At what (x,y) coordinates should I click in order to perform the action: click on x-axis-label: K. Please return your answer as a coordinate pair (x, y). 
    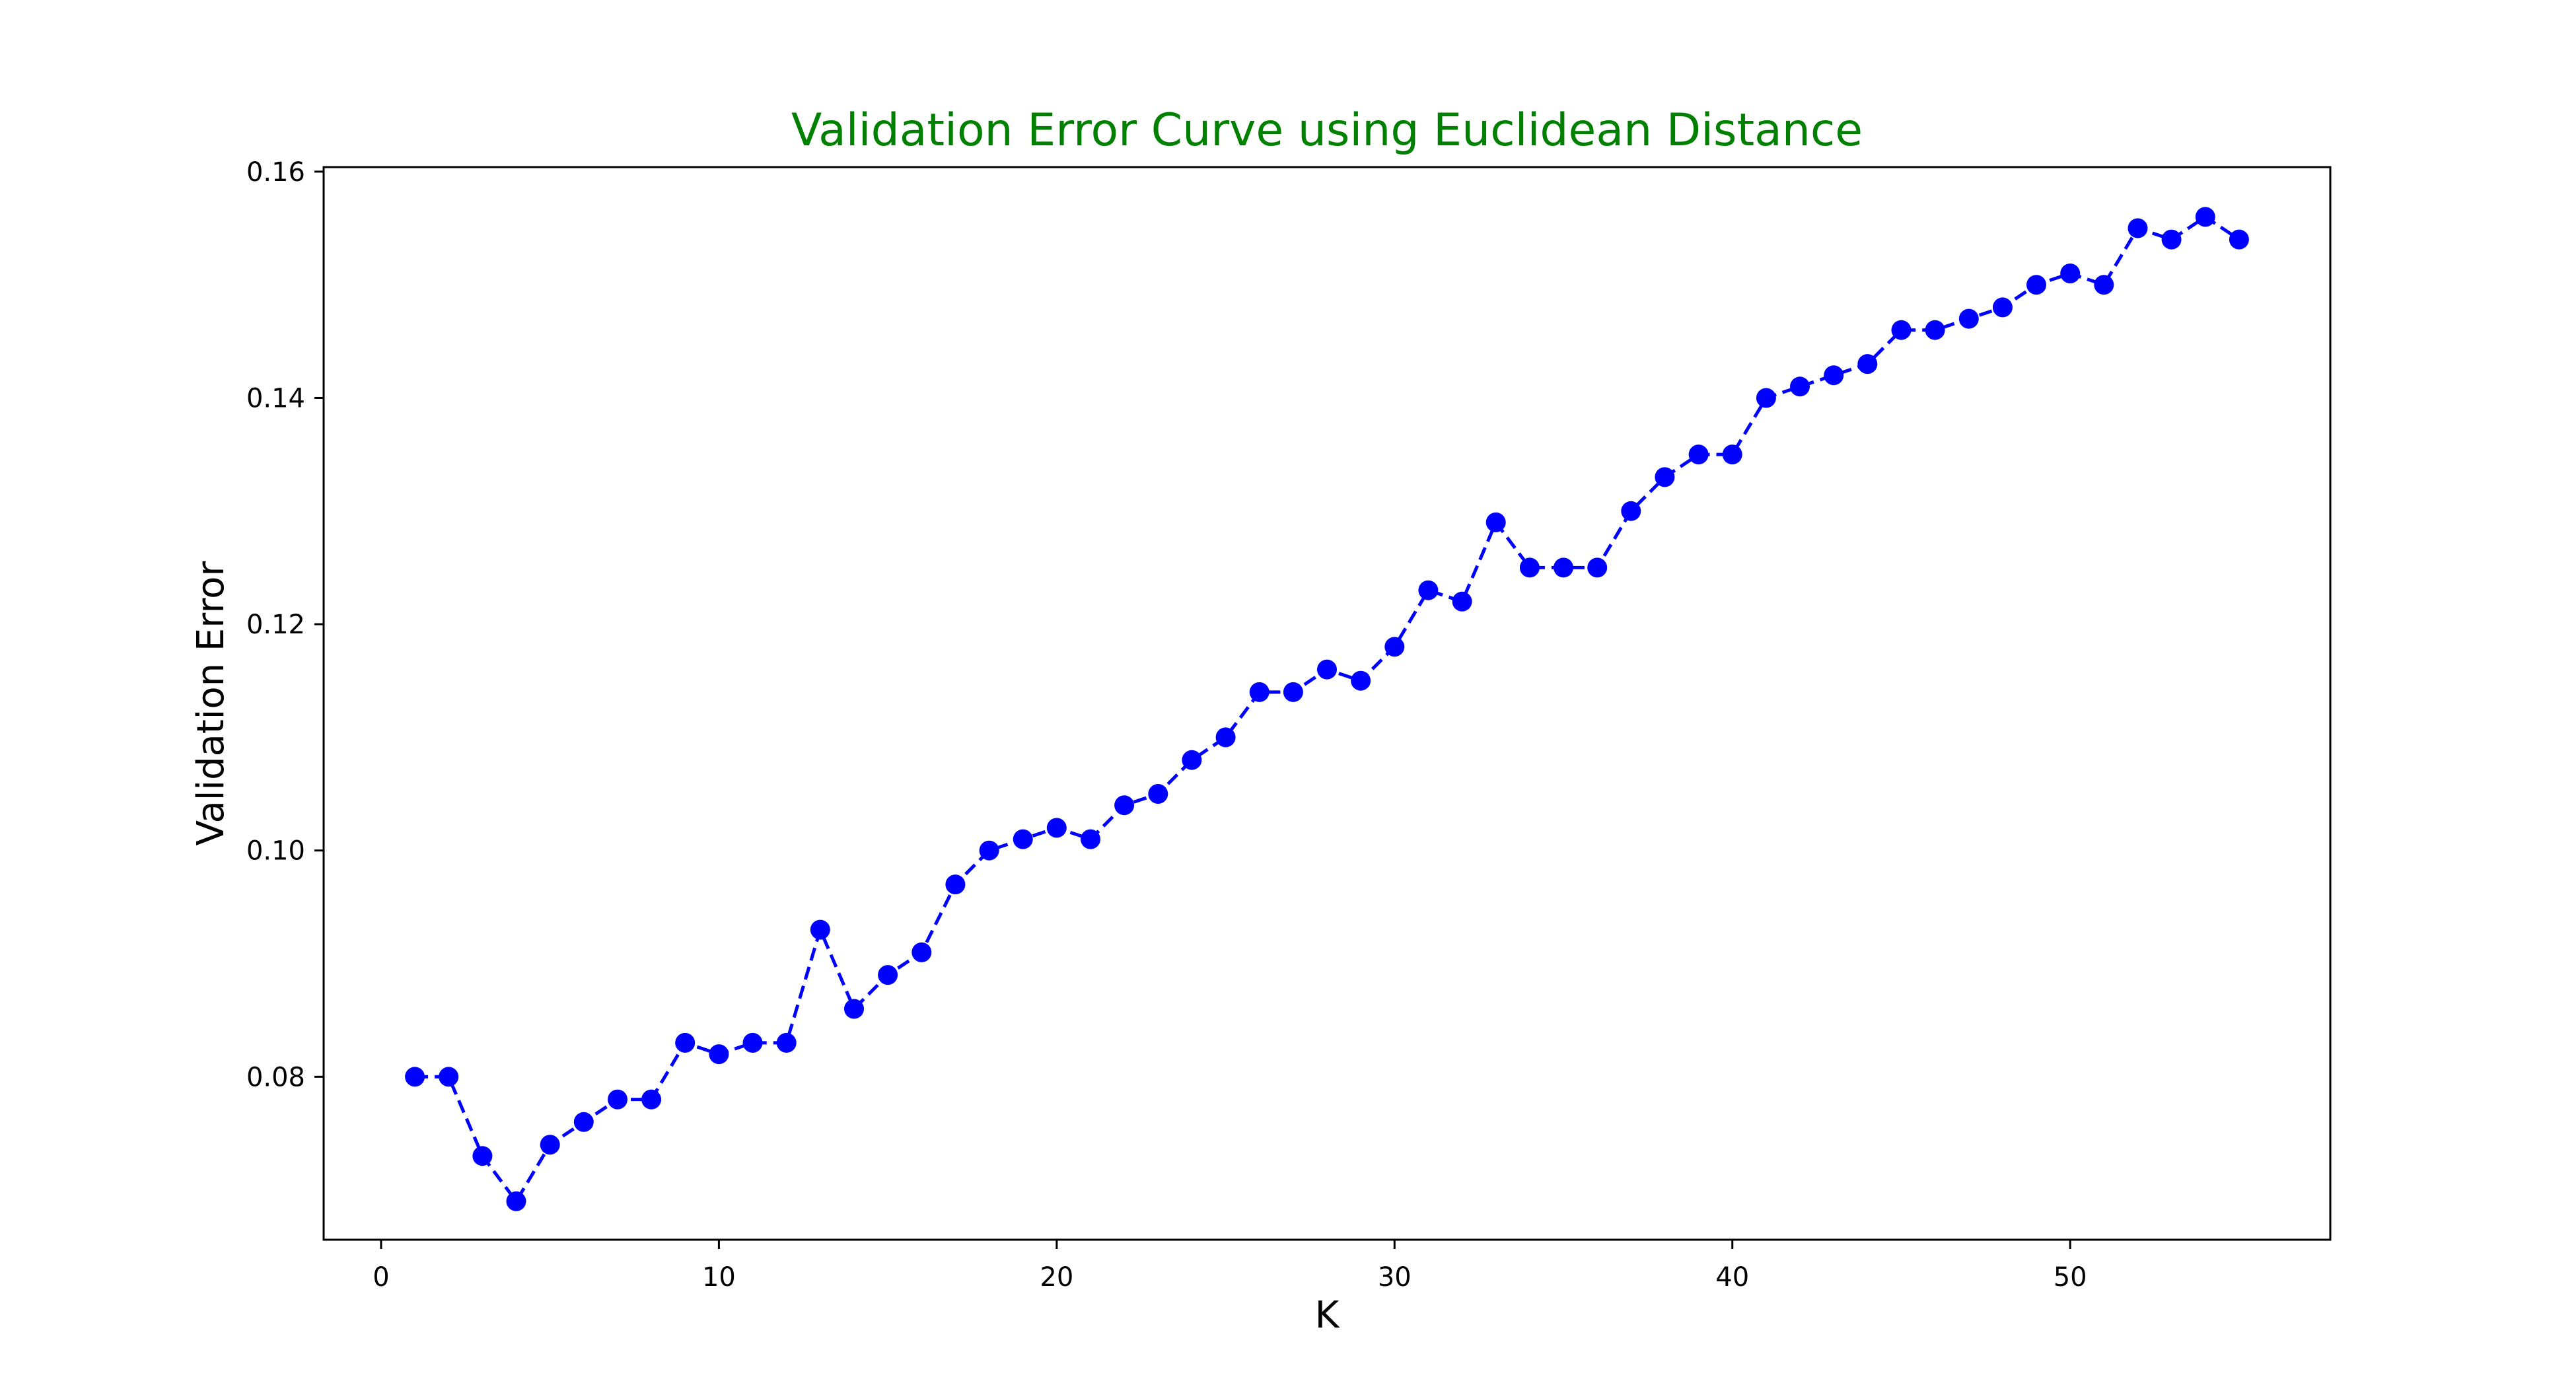
    Looking at the image, I should click on (1328, 1315).